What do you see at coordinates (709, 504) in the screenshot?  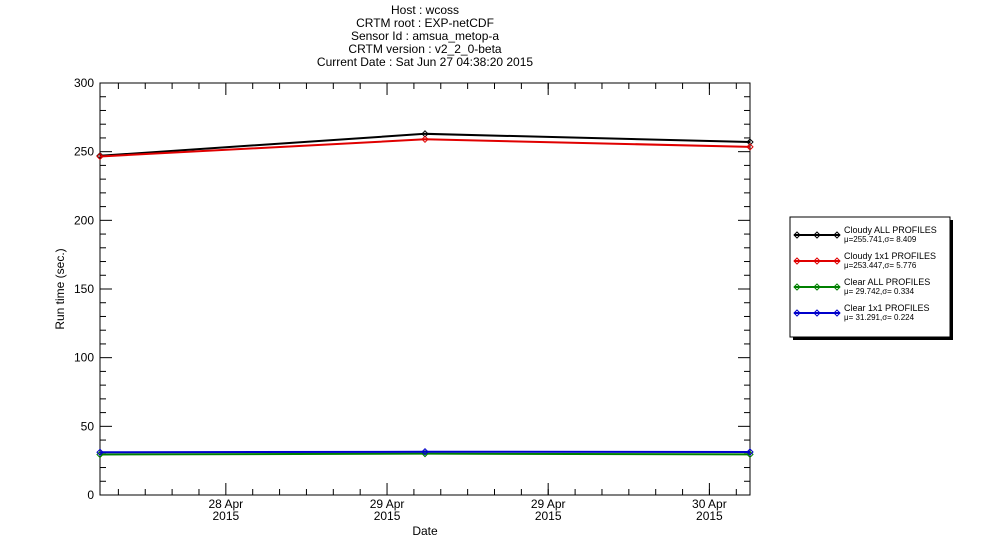 I see `x-tick-label: 30 Apr` at bounding box center [709, 504].